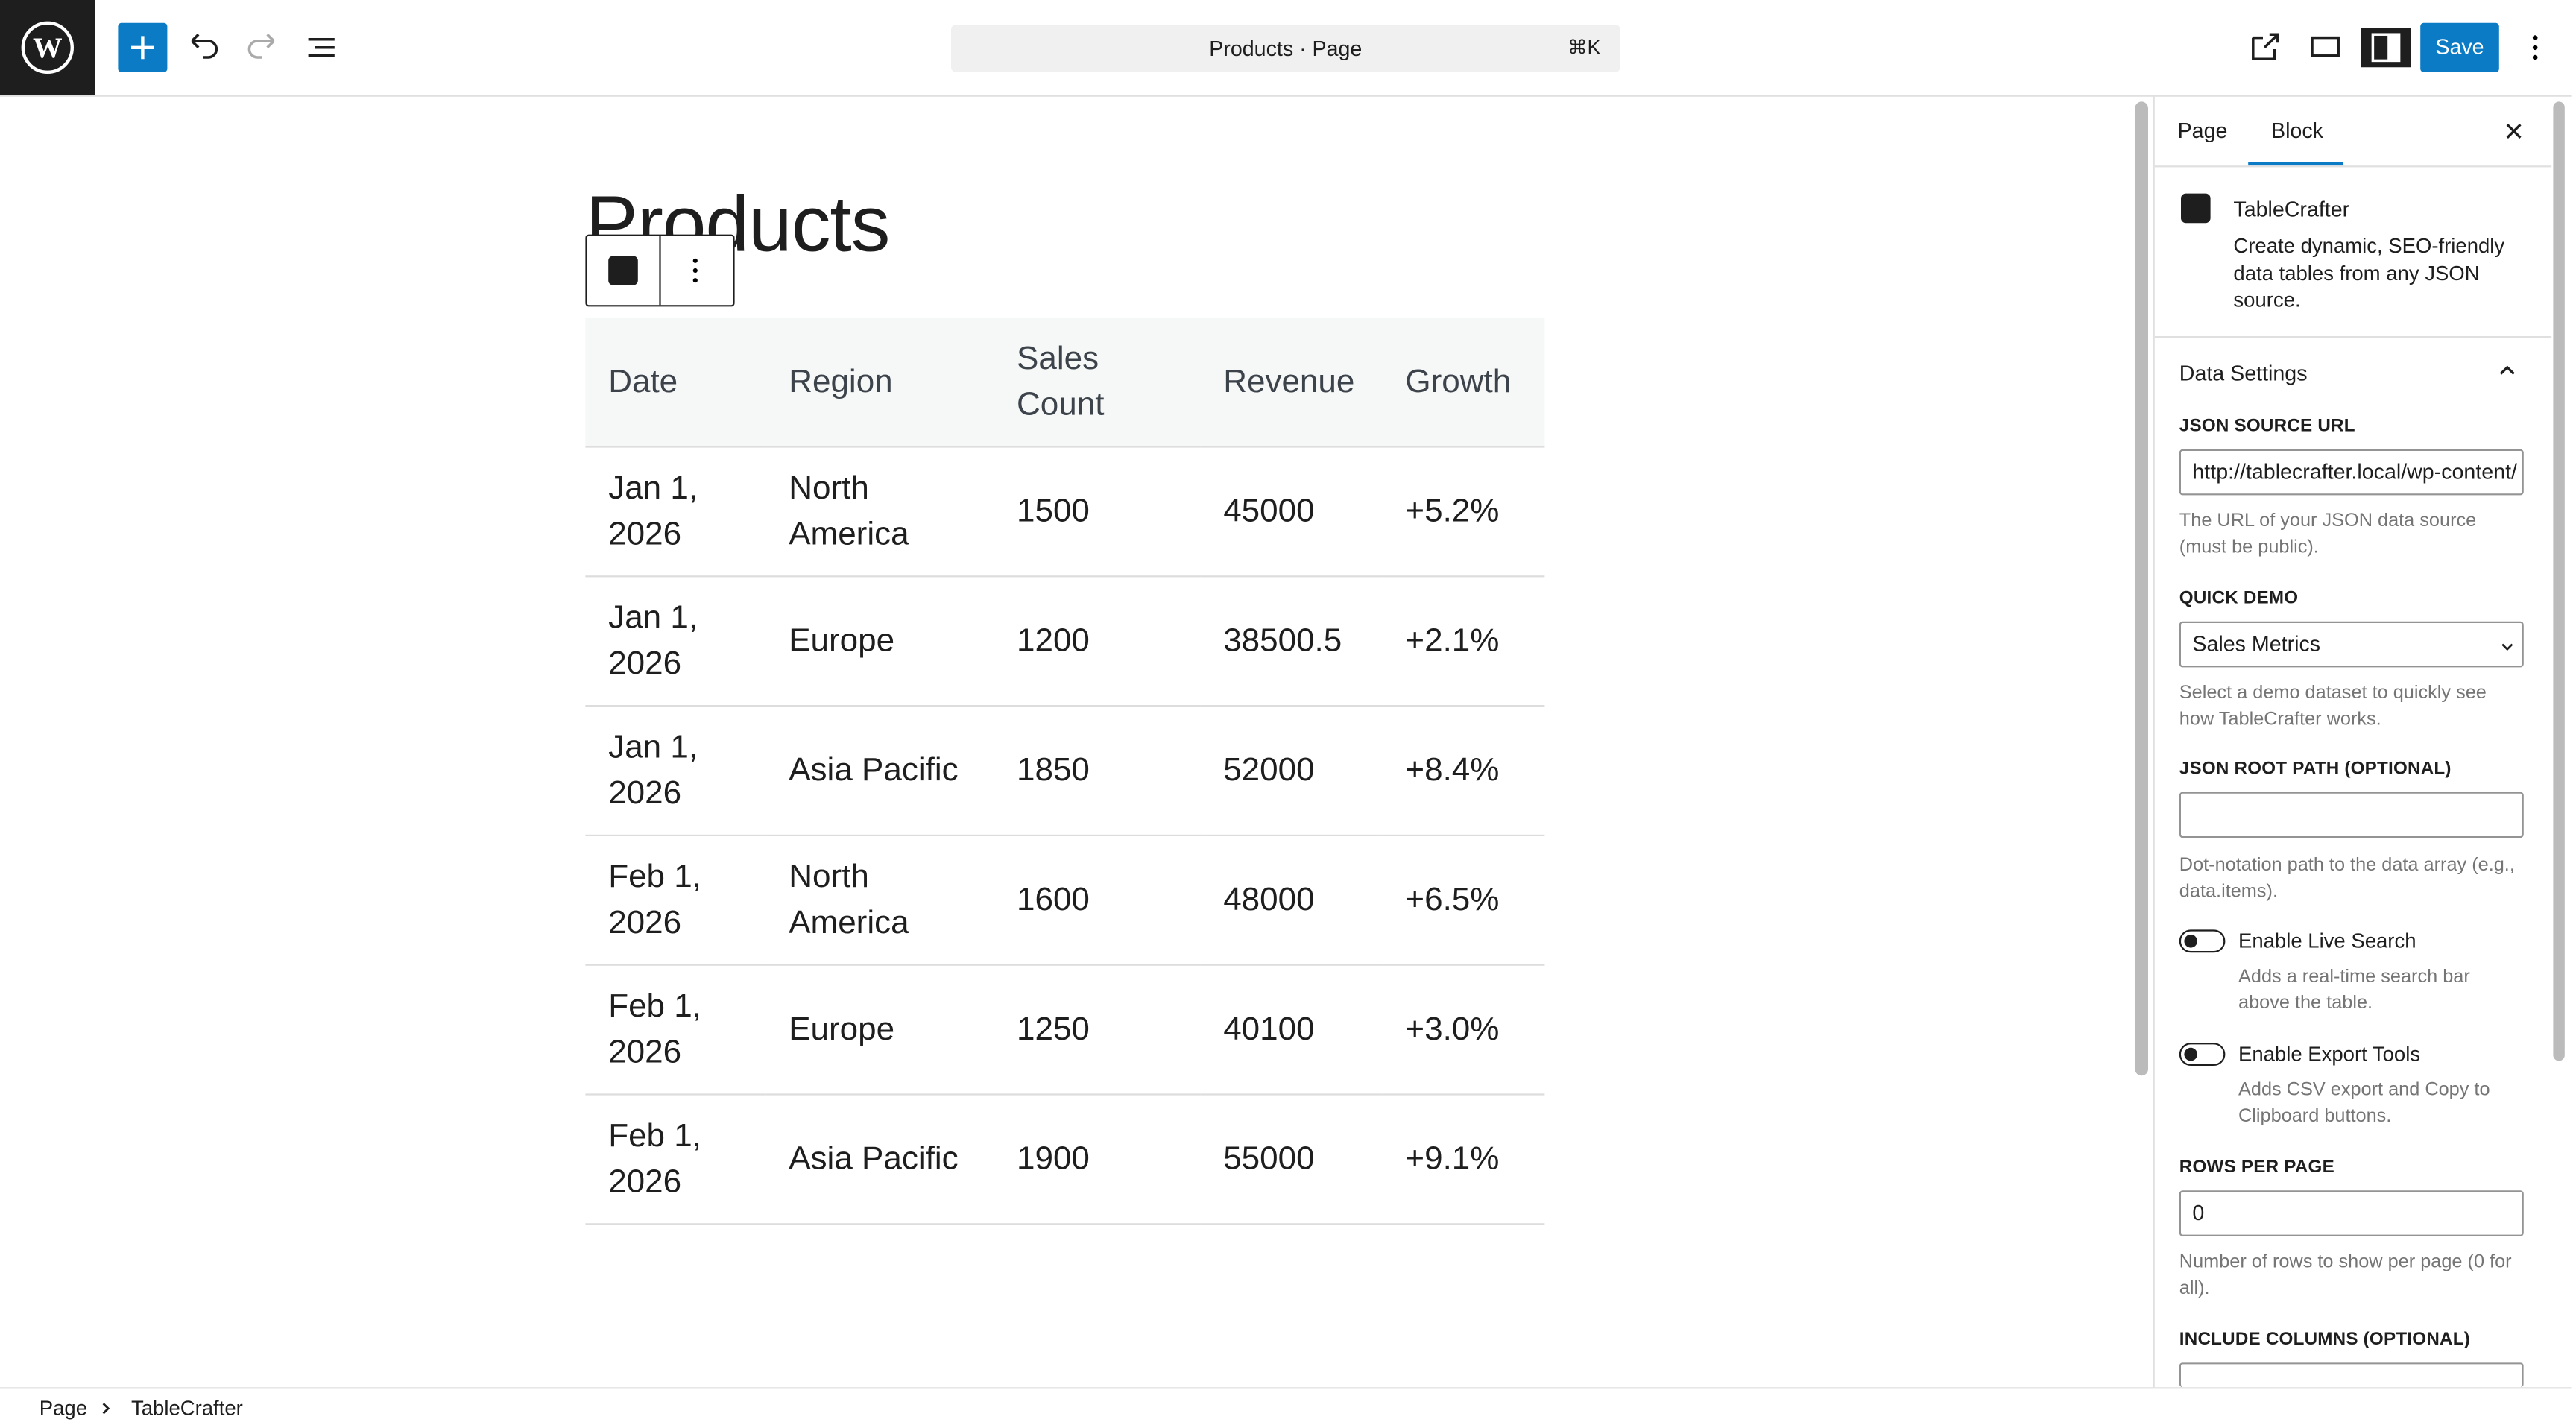  I want to click on table-cell: 48000, so click(1291, 899).